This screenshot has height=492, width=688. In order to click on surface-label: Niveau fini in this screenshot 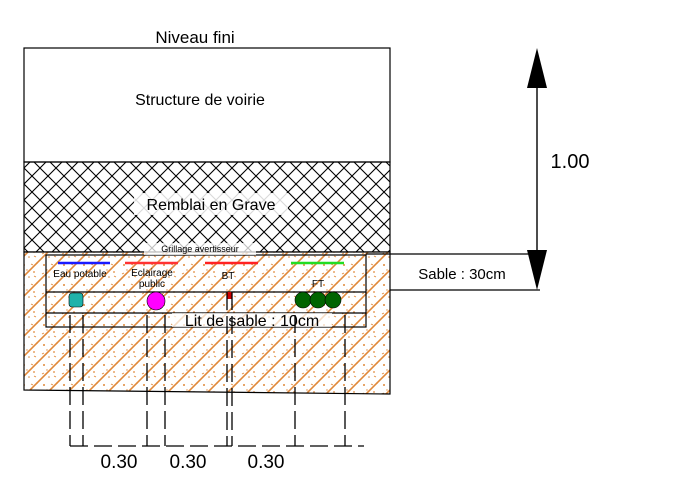, I will do `click(194, 37)`.